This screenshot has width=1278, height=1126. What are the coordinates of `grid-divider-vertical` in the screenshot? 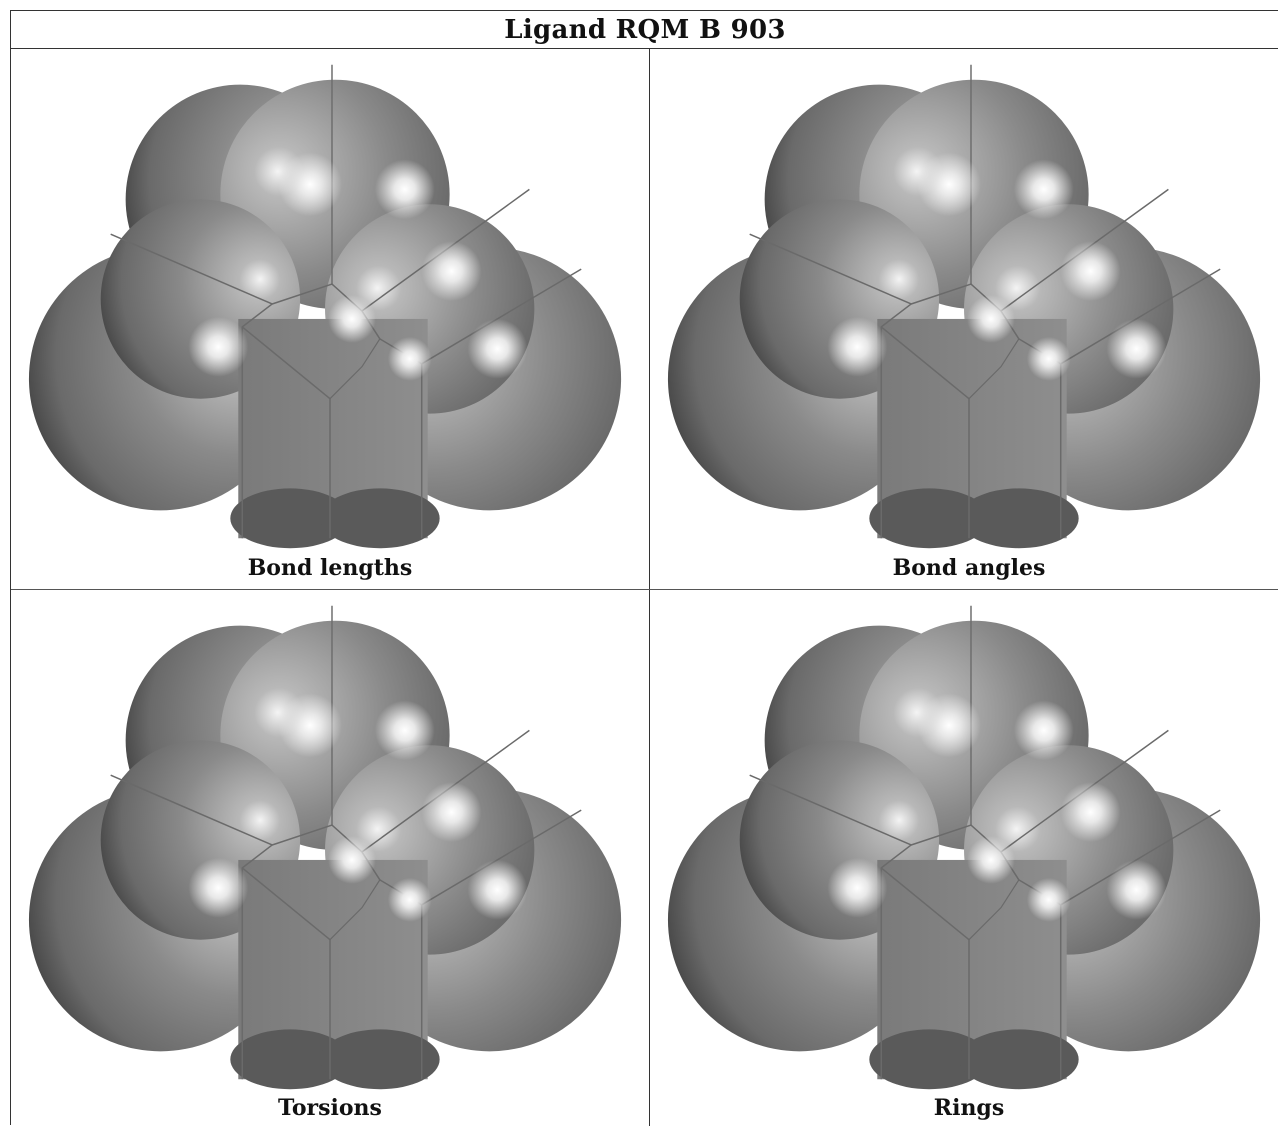 It's located at (649, 587).